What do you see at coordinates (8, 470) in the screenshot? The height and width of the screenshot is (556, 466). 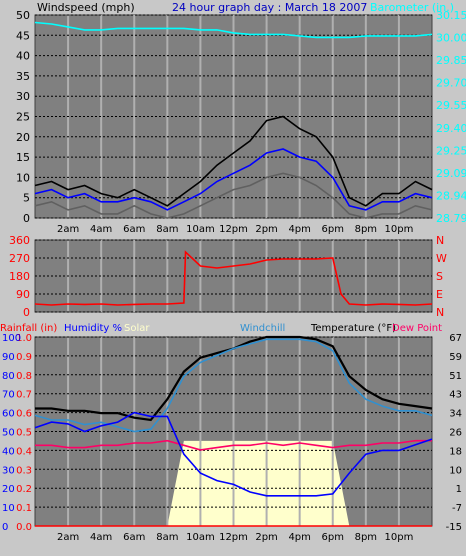 I see `humidity-tick-label: 30` at bounding box center [8, 470].